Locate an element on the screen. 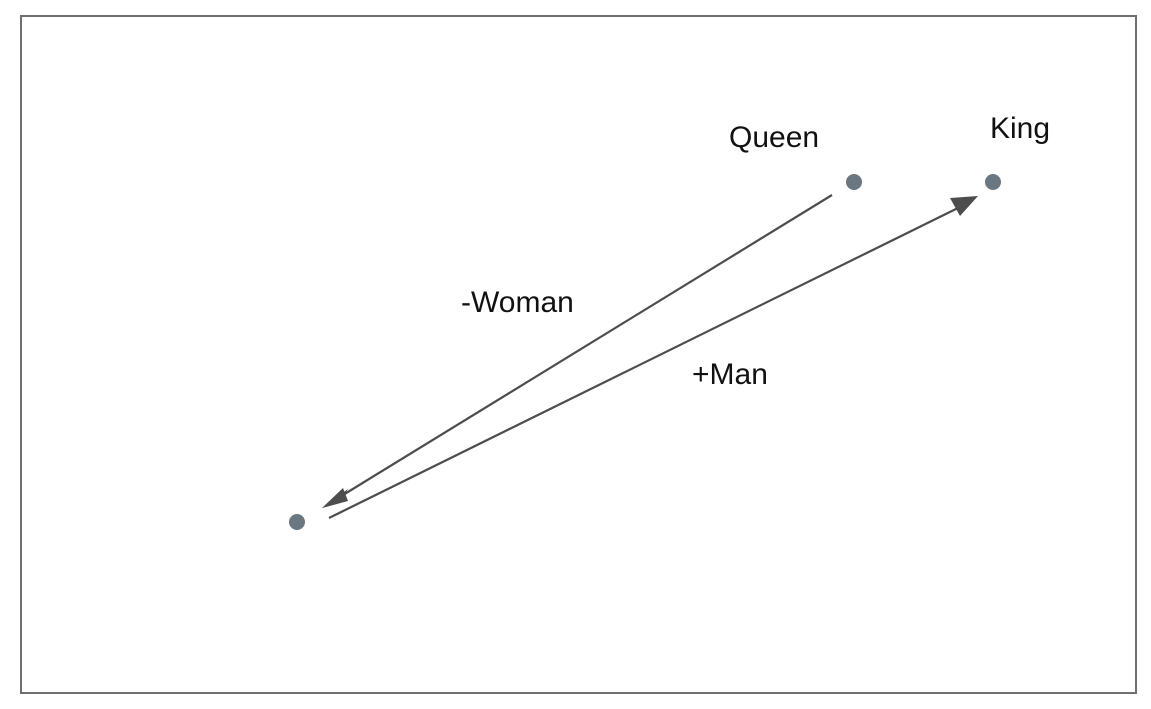 This screenshot has width=1151, height=709. plus-man-arrowhead is located at coordinates (964, 206).